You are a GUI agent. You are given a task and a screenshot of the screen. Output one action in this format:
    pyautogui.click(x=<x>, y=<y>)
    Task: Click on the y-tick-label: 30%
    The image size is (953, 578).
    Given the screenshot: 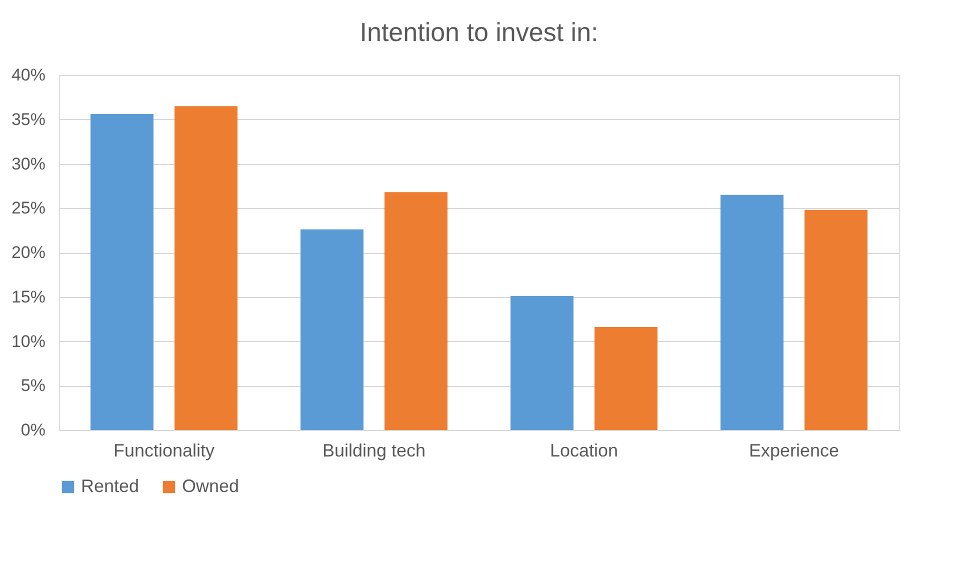 What is the action you would take?
    pyautogui.click(x=28, y=164)
    